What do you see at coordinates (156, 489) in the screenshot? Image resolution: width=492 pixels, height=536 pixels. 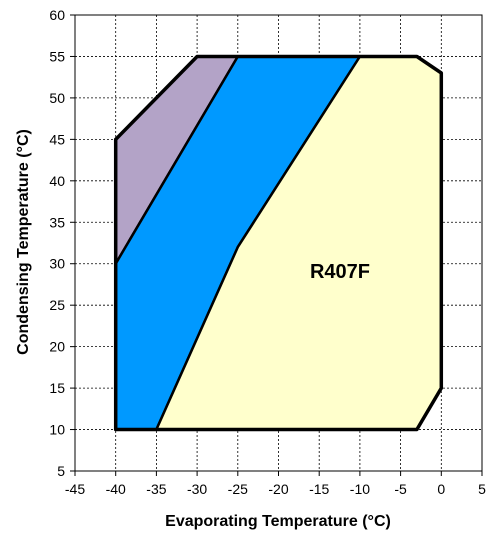 I see `x-tick-label: -35` at bounding box center [156, 489].